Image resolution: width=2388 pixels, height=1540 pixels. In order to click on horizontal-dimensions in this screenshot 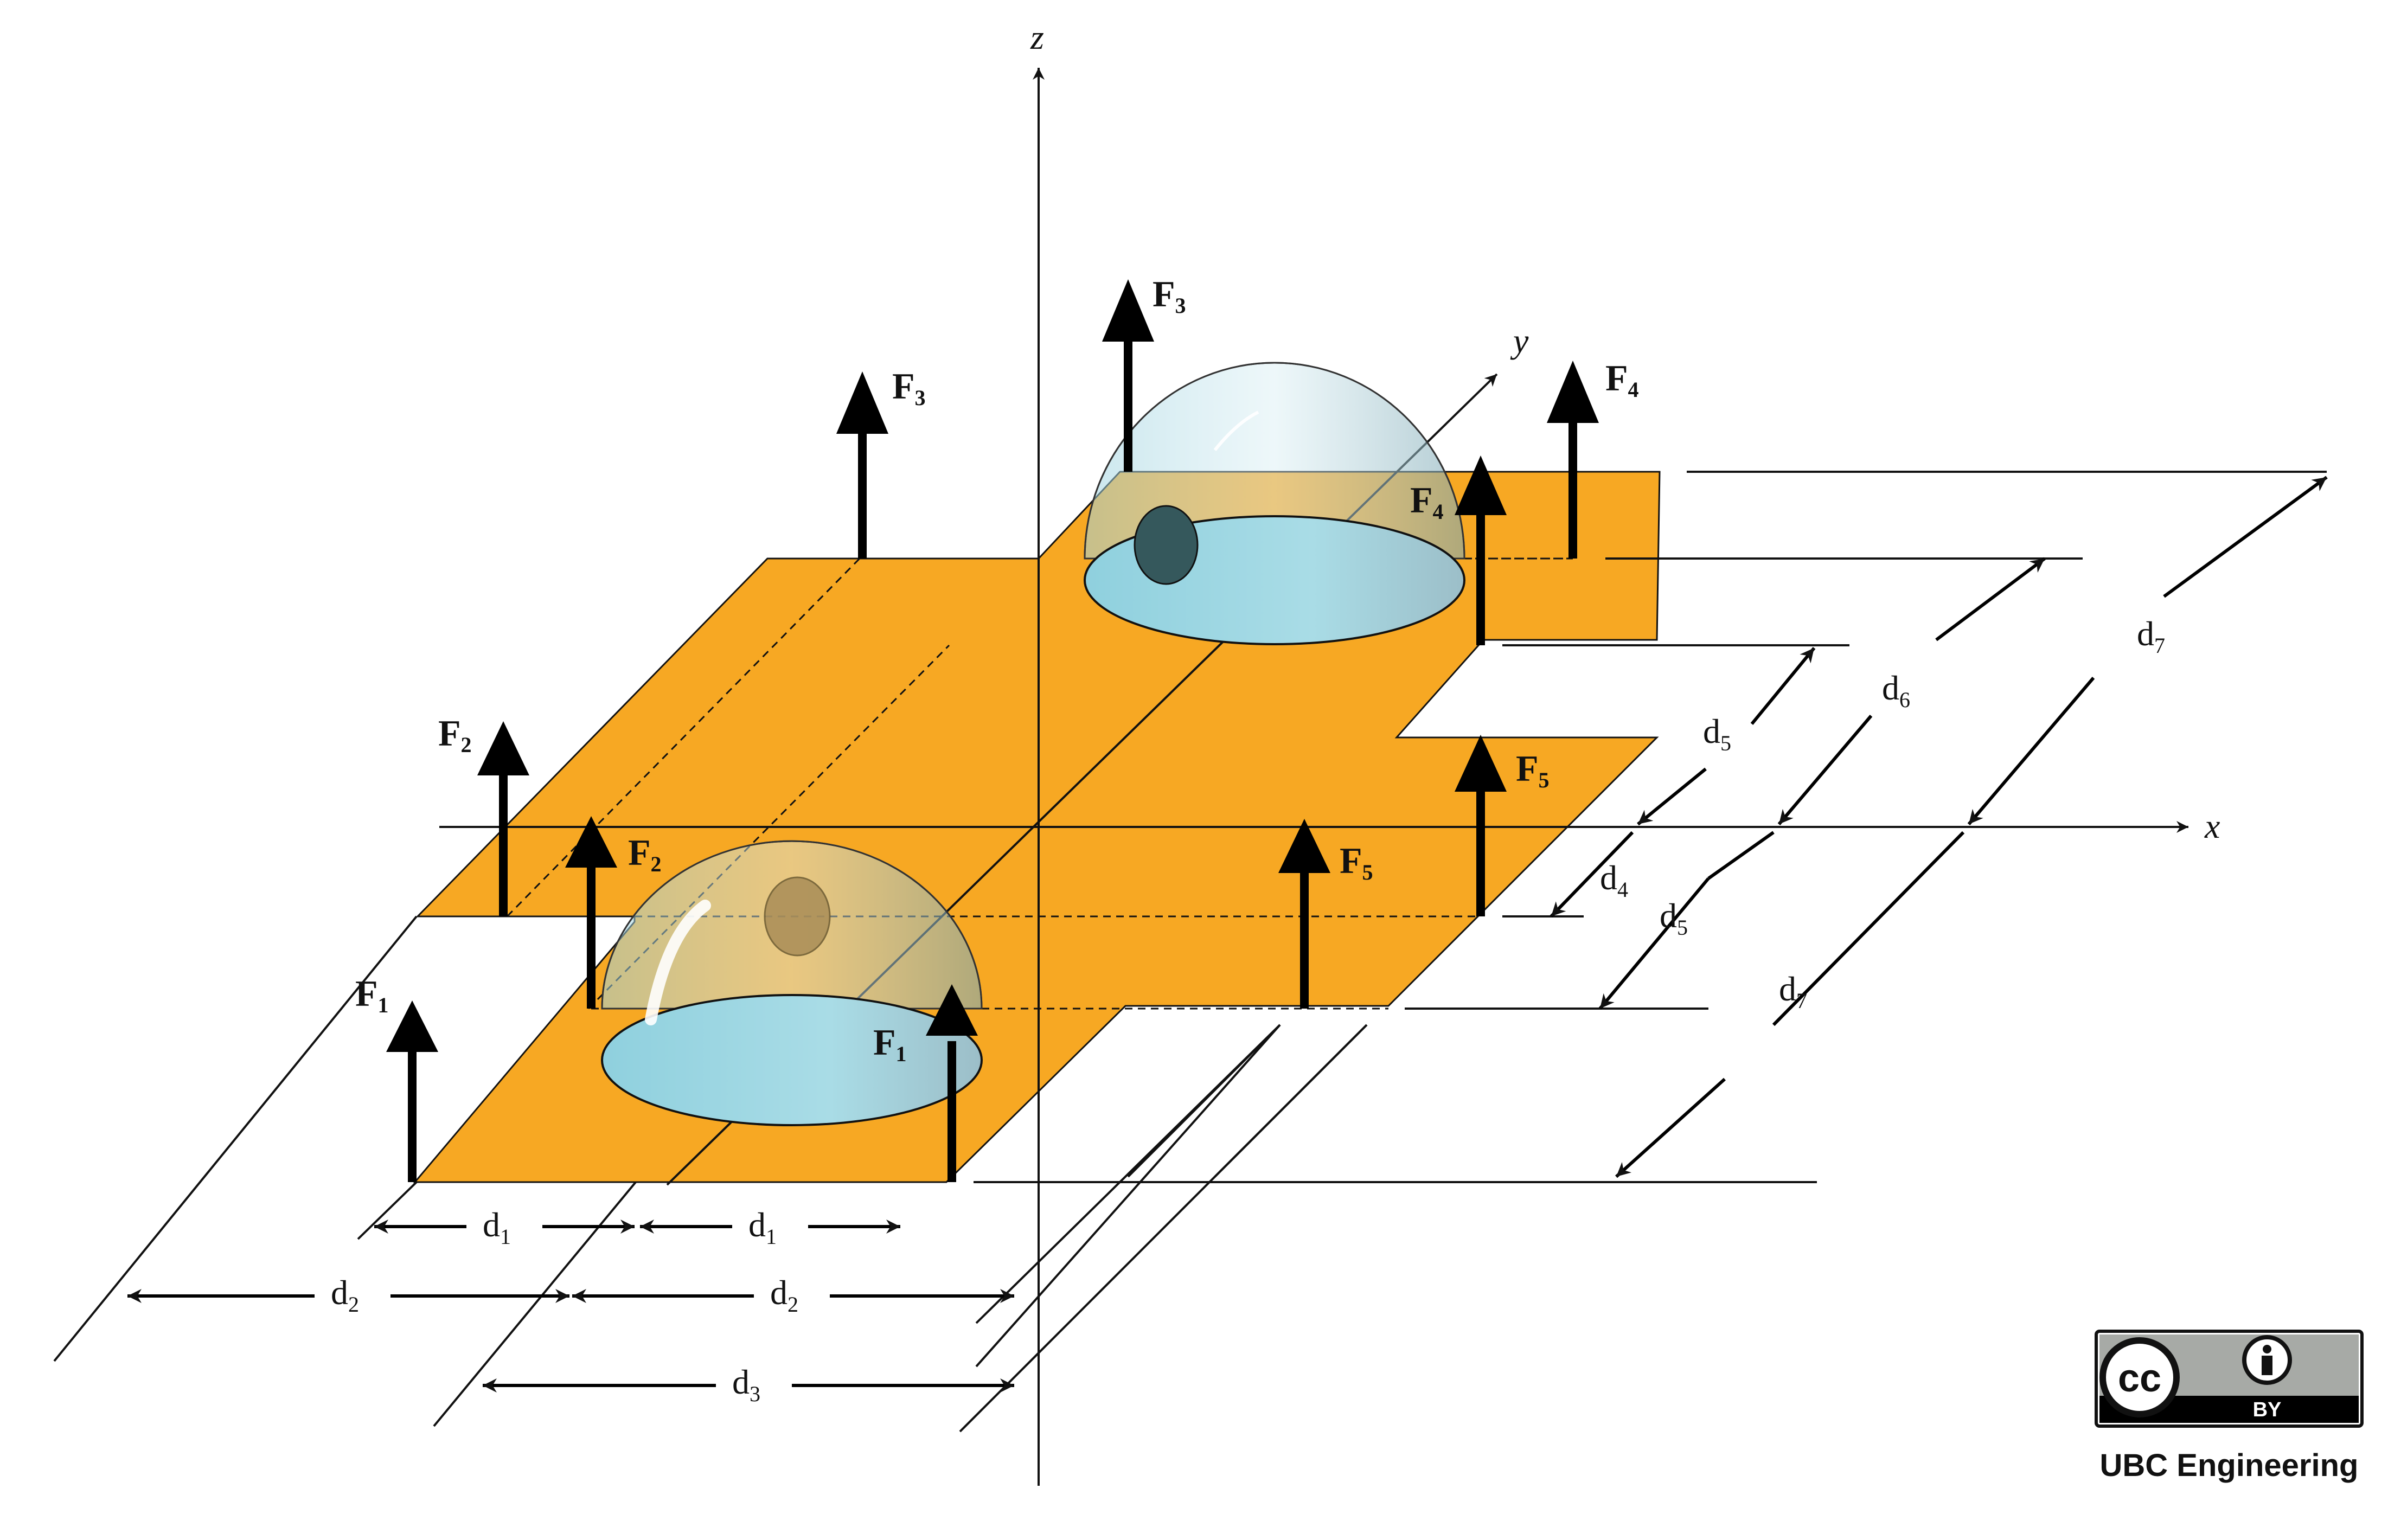, I will do `click(570, 1307)`.